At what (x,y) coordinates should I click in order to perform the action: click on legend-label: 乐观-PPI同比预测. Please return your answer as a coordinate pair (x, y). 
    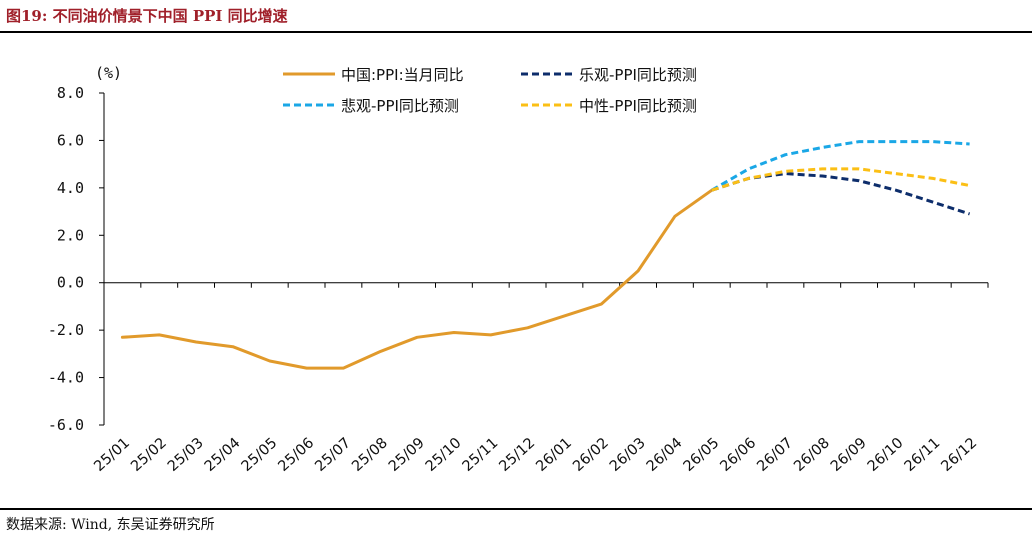
    Looking at the image, I should click on (638, 75).